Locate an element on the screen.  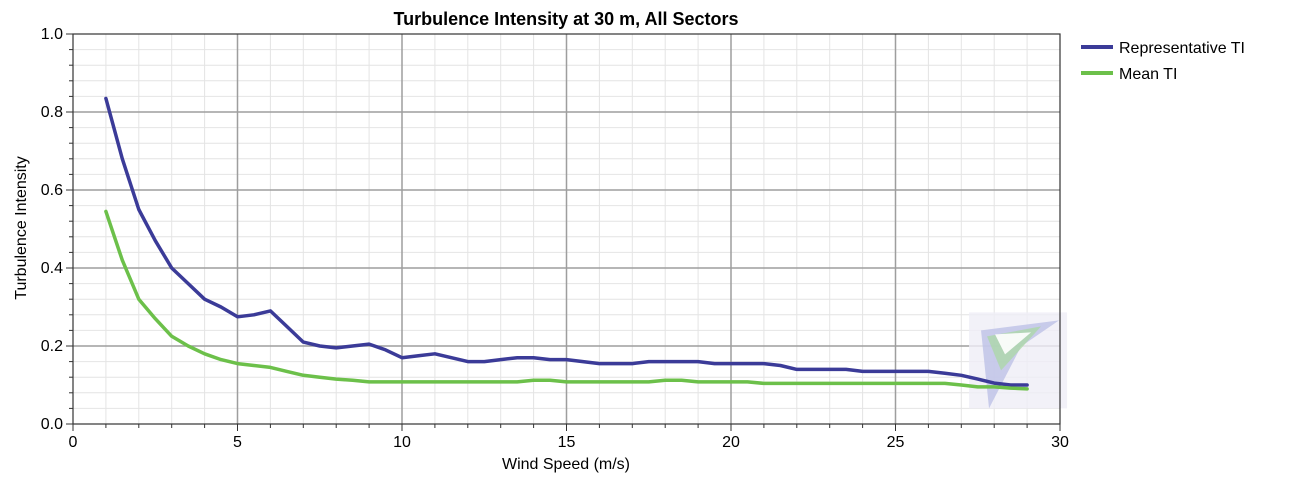
x-tick-label: 30 is located at coordinates (1060, 442).